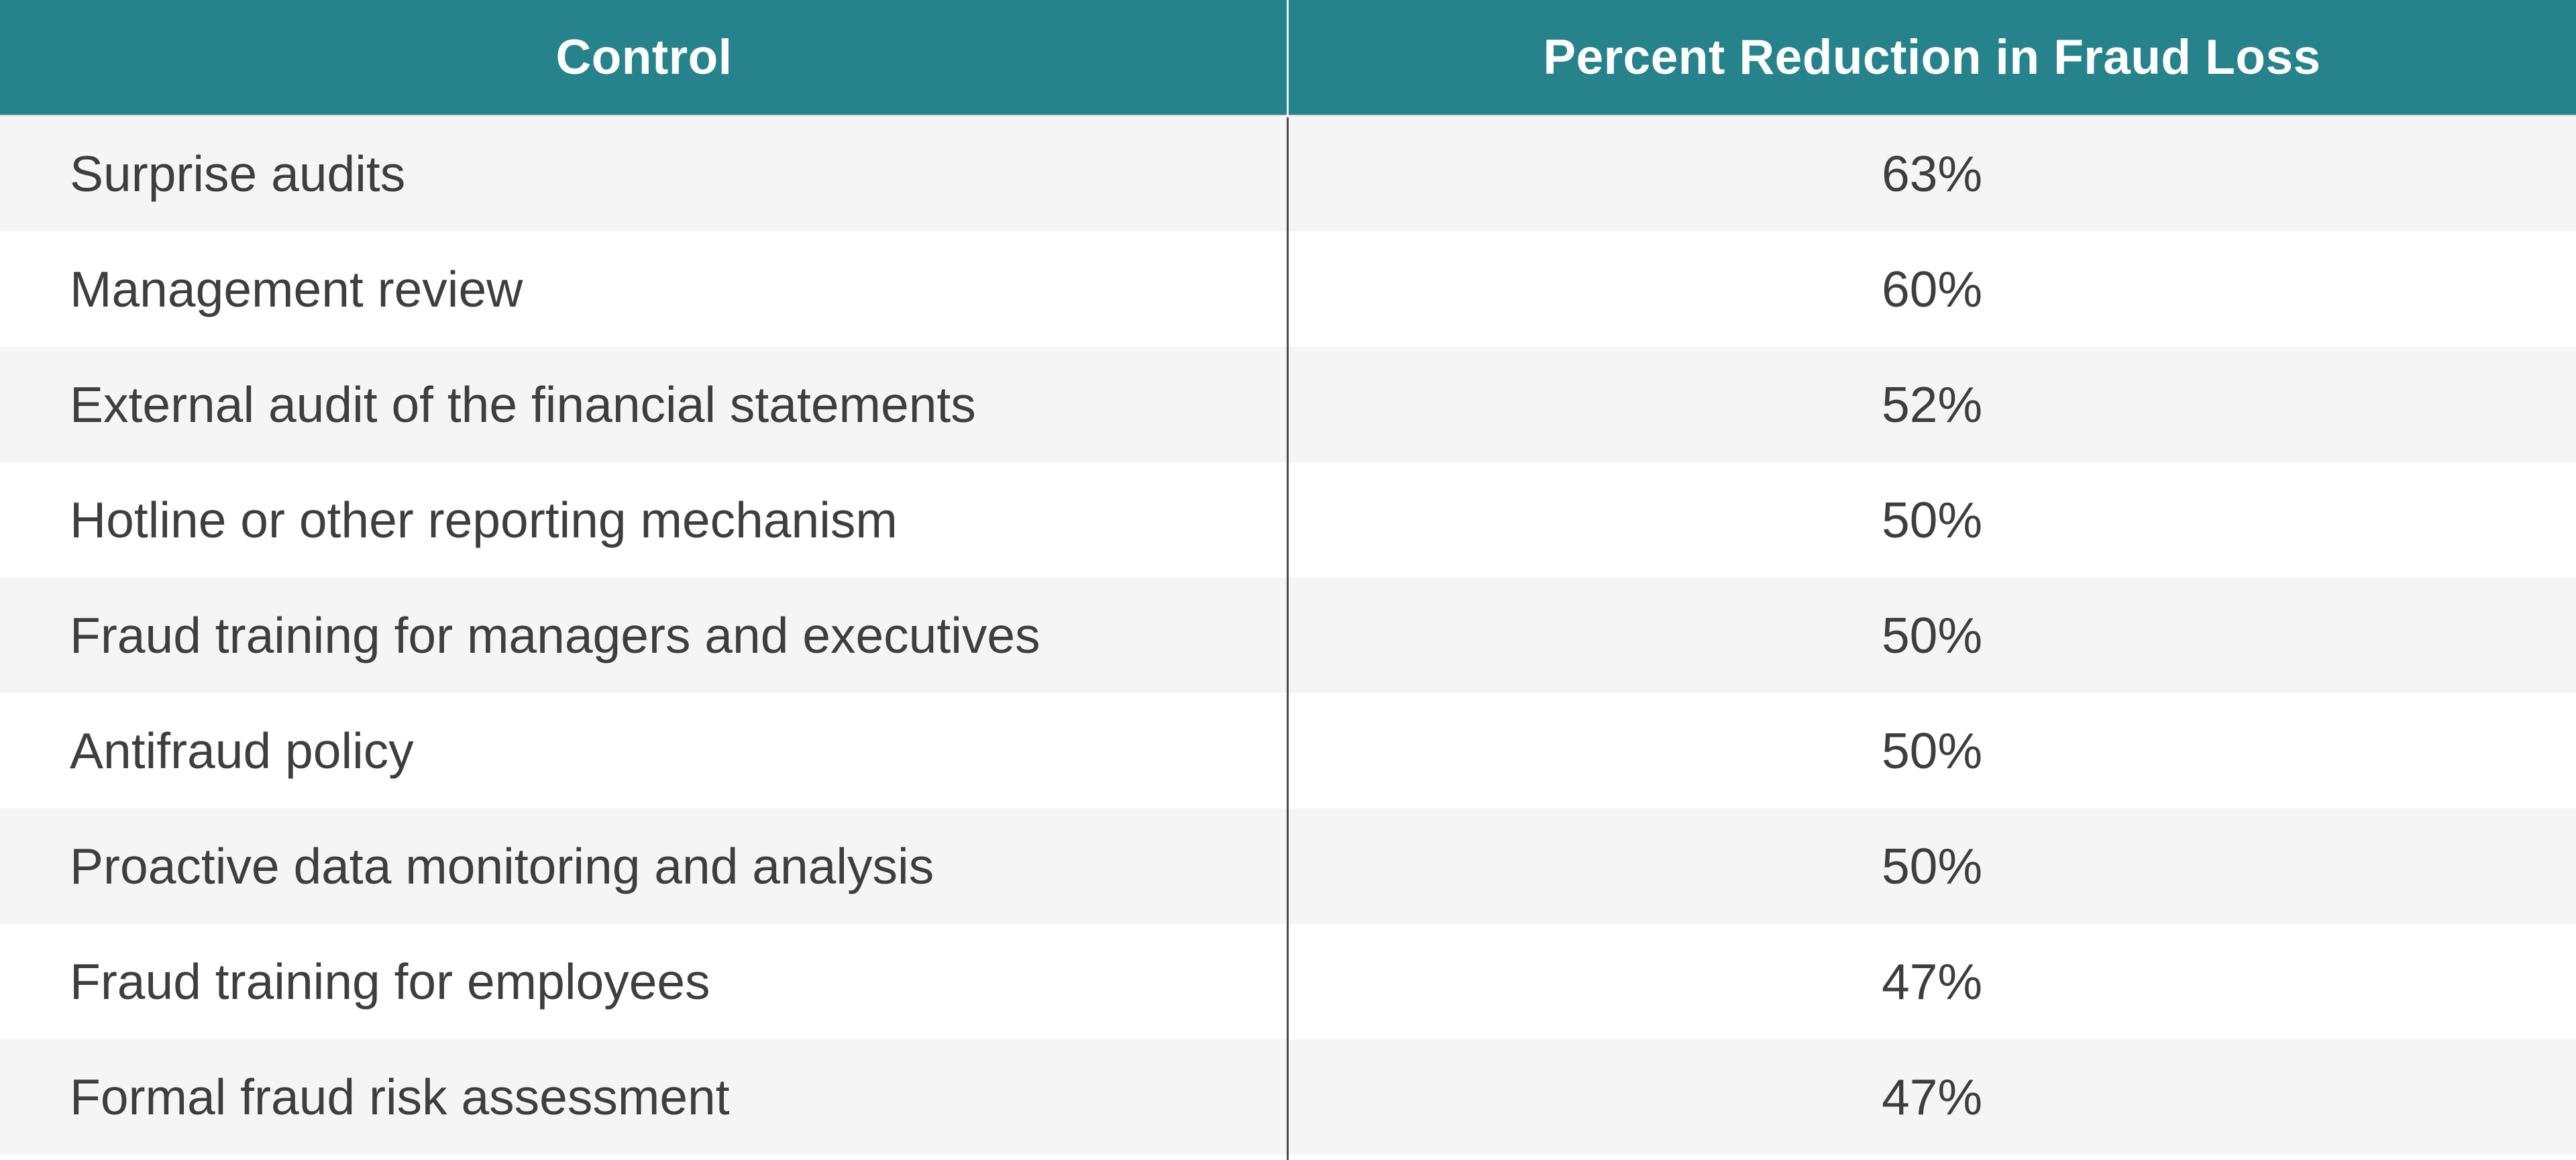 The height and width of the screenshot is (1160, 2576). Describe the element at coordinates (238, 174) in the screenshot. I see `control-cell: Surprise audits` at that location.